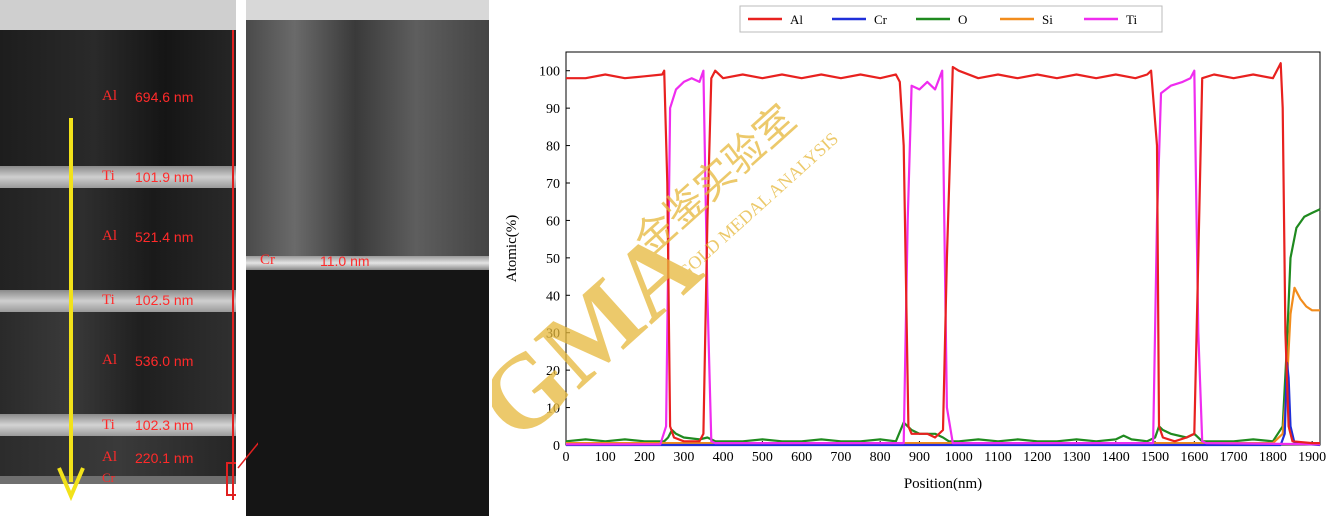 The width and height of the screenshot is (1335, 516). Describe the element at coordinates (605, 457) in the screenshot. I see `x-tick-label: 100` at that location.